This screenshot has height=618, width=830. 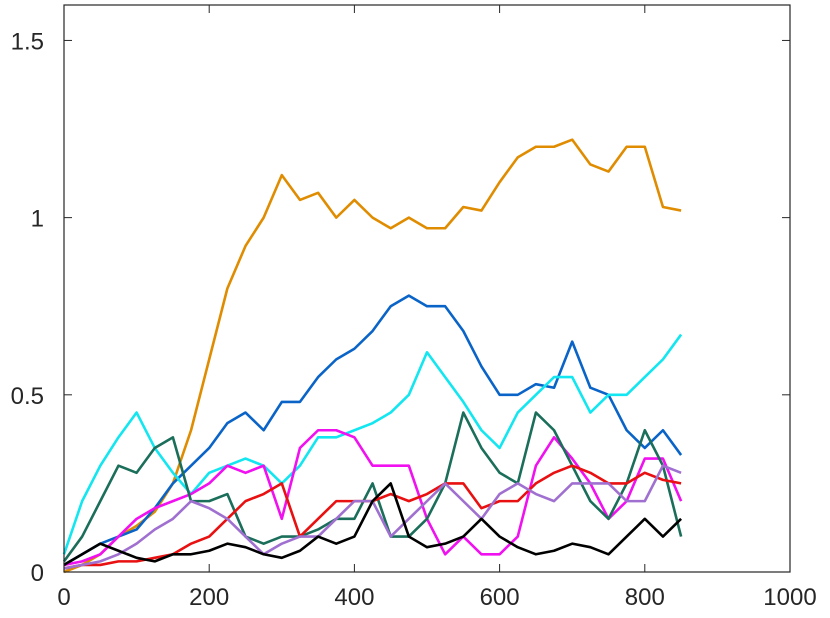 What do you see at coordinates (63, 597) in the screenshot?
I see `x-tick-label: 0` at bounding box center [63, 597].